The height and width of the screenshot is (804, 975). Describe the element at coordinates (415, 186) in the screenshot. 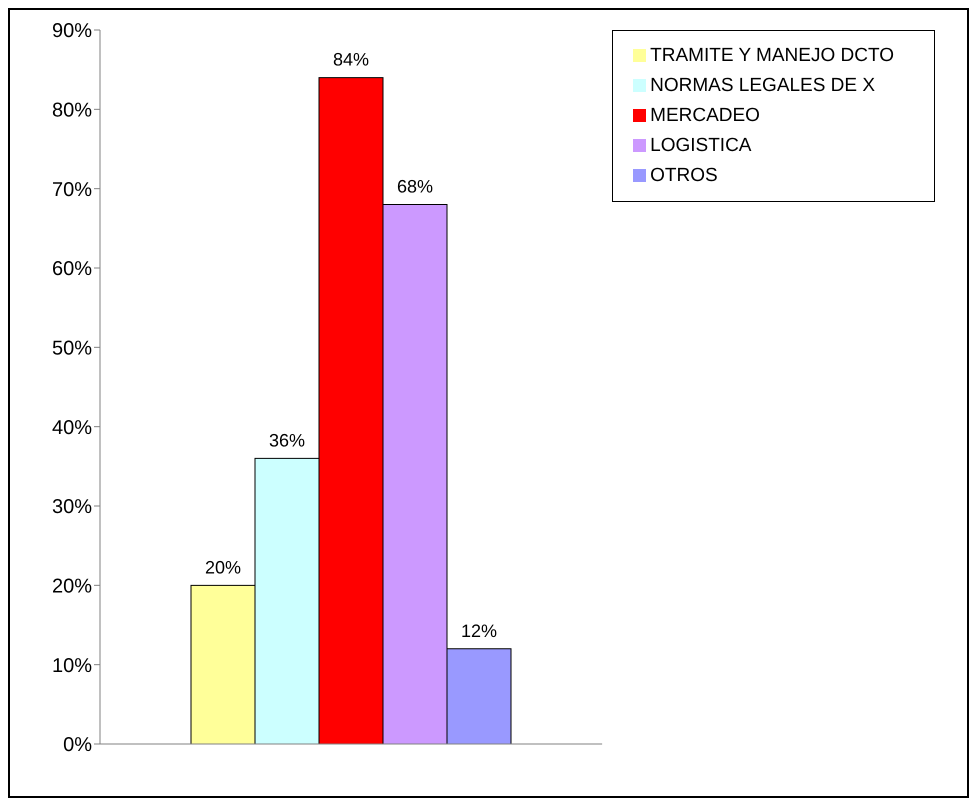

I see `text: 68%` at that location.